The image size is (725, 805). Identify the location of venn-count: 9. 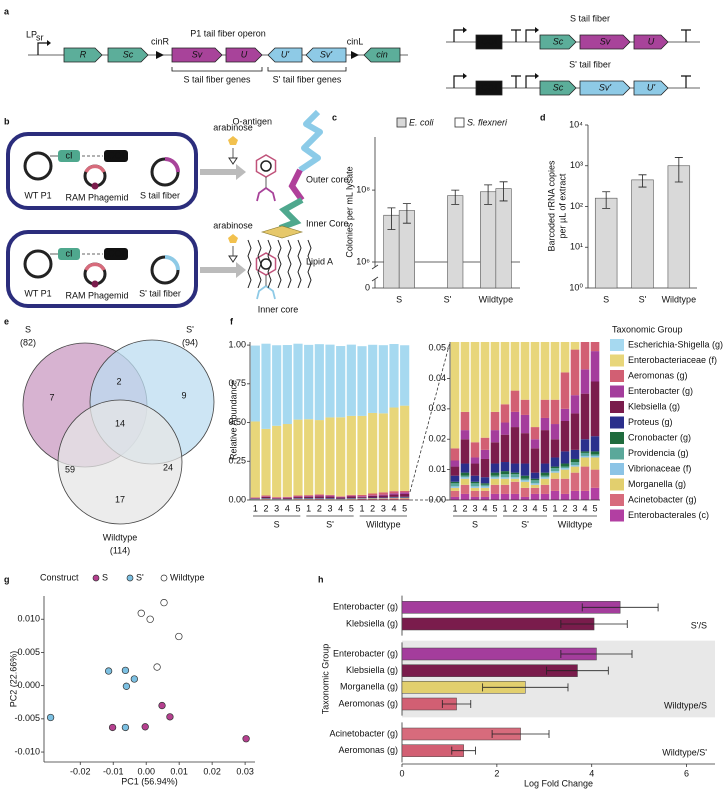
(183, 395).